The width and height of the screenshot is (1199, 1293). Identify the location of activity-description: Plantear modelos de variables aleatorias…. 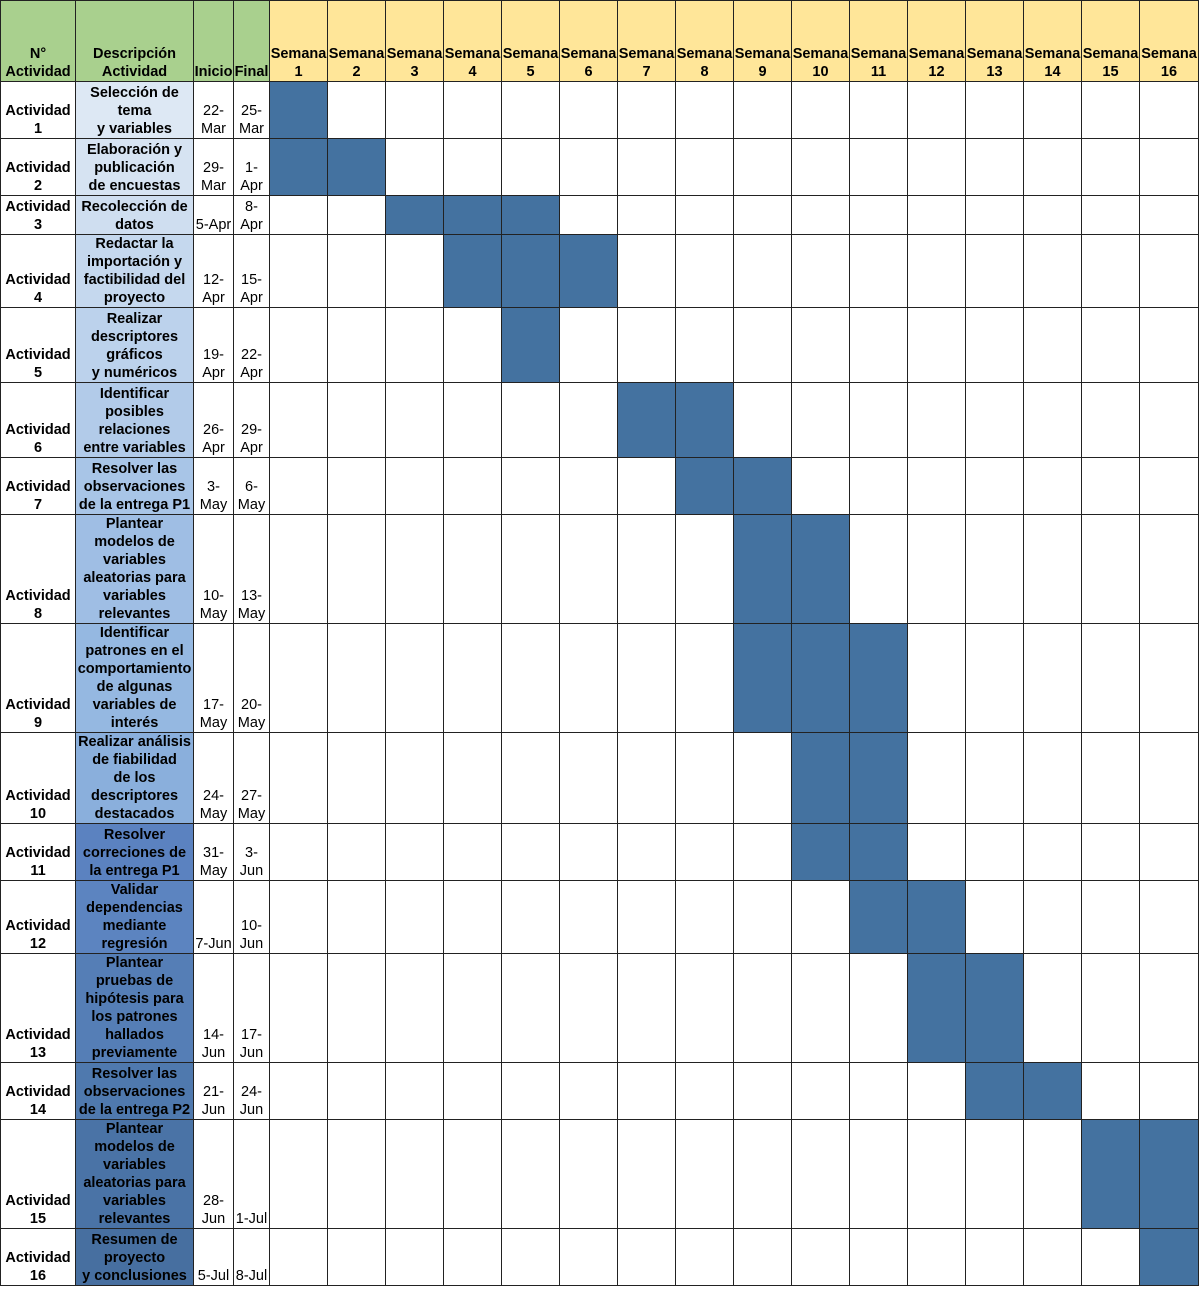
(134, 1174).